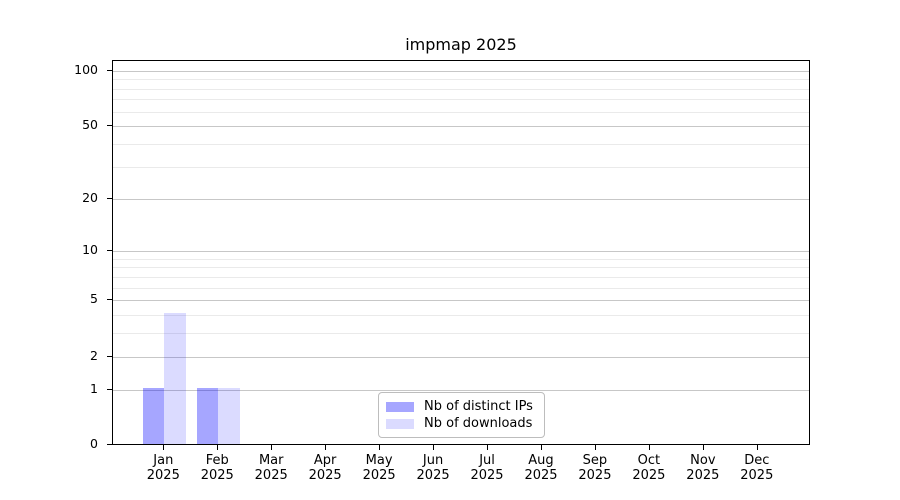 The width and height of the screenshot is (900, 500). What do you see at coordinates (595, 468) in the screenshot?
I see `x-tick-label-sep: Sep 2025` at bounding box center [595, 468].